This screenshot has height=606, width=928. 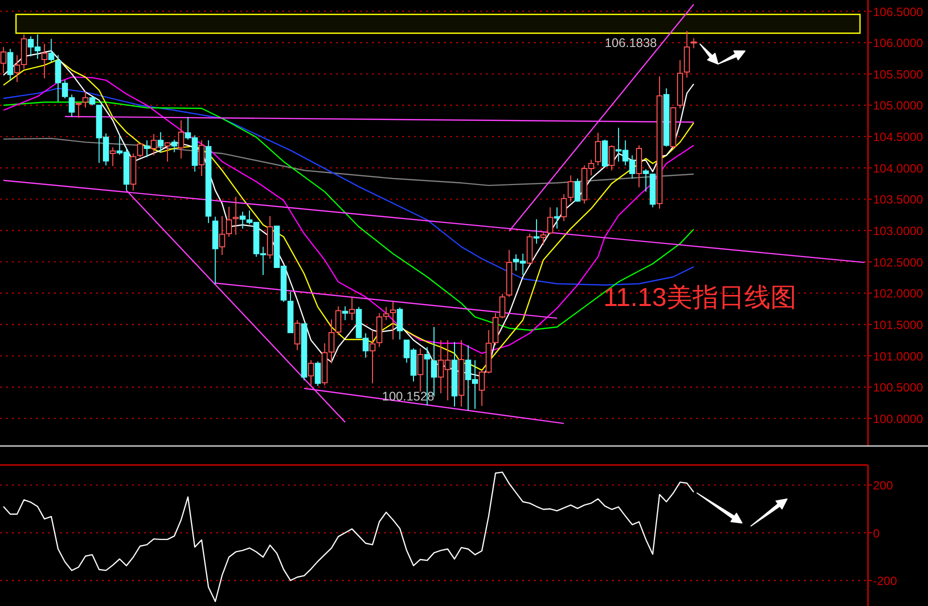 I want to click on y-tick-label: 101.0000, so click(x=898, y=356).